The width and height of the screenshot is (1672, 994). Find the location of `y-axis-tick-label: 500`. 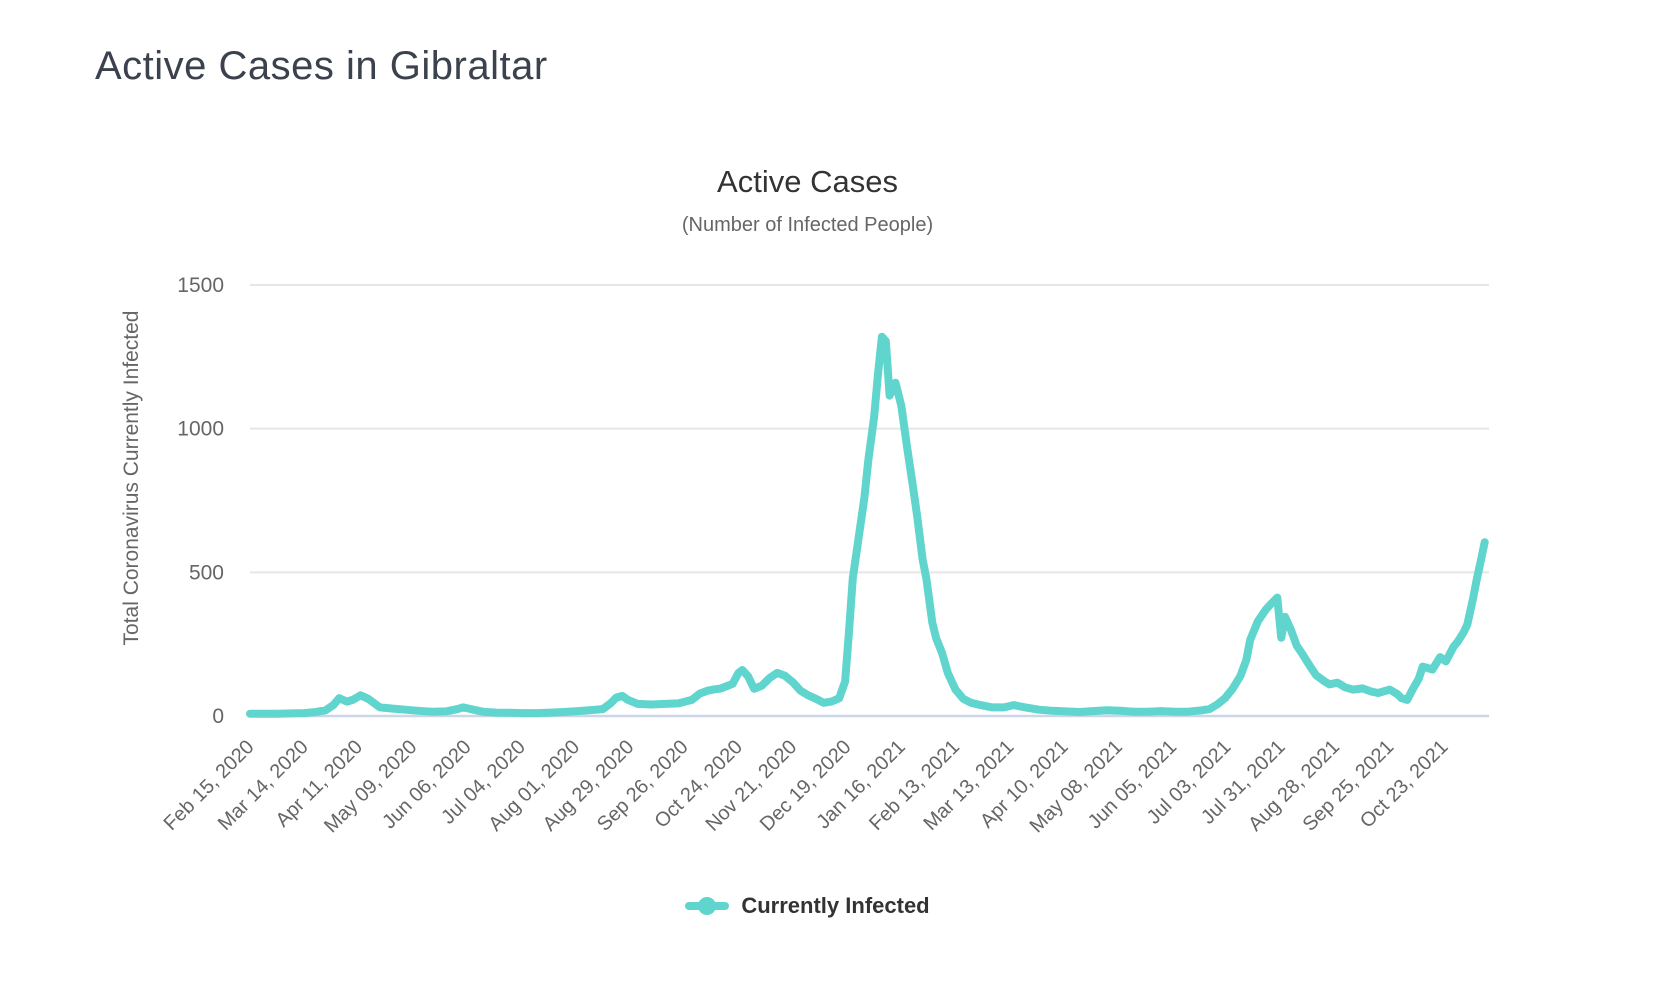

y-axis-tick-label: 500 is located at coordinates (206, 572).